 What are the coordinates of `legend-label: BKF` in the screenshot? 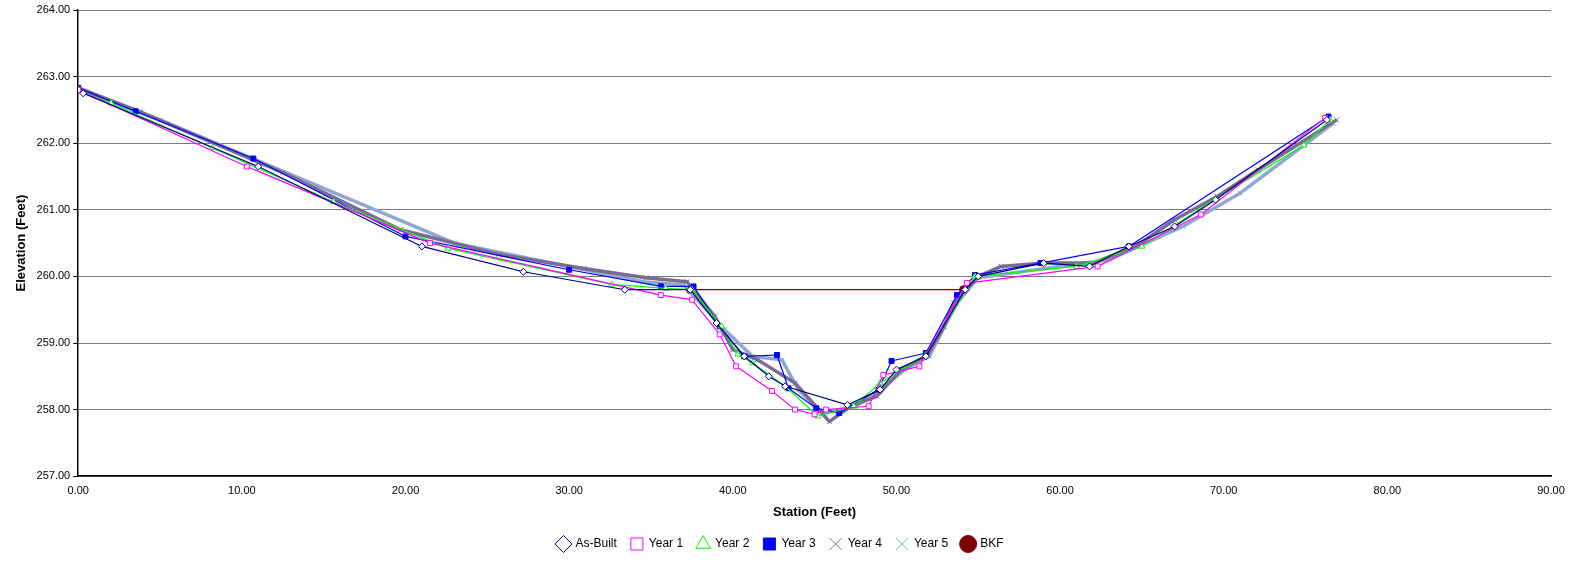 It's located at (992, 543).